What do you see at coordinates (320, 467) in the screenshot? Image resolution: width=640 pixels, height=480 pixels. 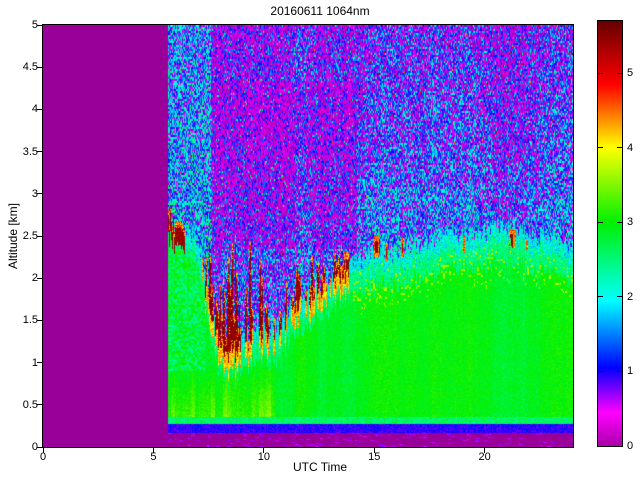 I see `x-axis-label: UTC Time` at bounding box center [320, 467].